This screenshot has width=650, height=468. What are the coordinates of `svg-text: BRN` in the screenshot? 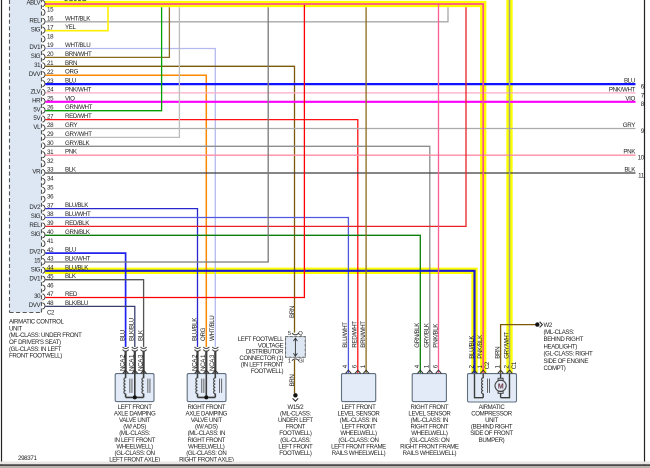 It's located at (71, 63).